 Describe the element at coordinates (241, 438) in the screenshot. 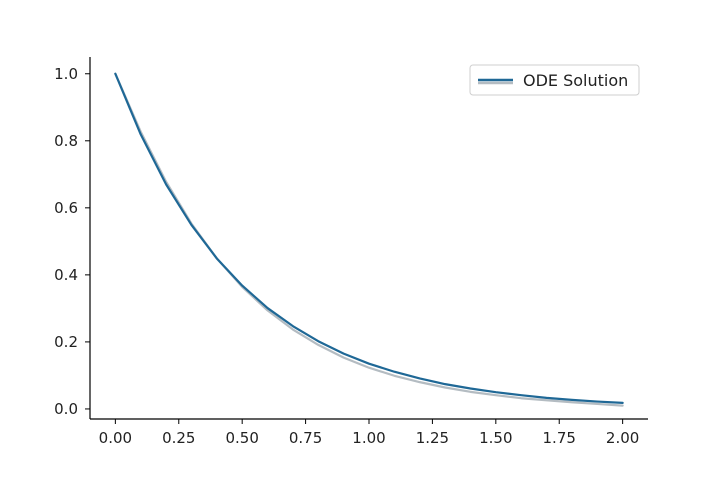

I see `x-tick-label: 0.50` at that location.